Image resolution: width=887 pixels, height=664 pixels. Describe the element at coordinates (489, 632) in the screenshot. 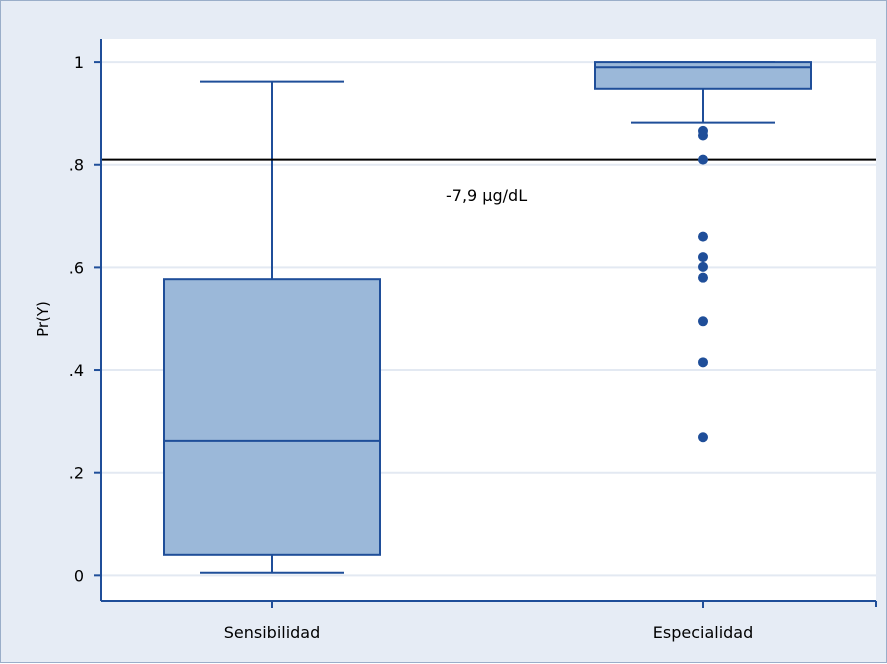

I see `x-tick-labels: Sensibilidad Especialidad` at that location.